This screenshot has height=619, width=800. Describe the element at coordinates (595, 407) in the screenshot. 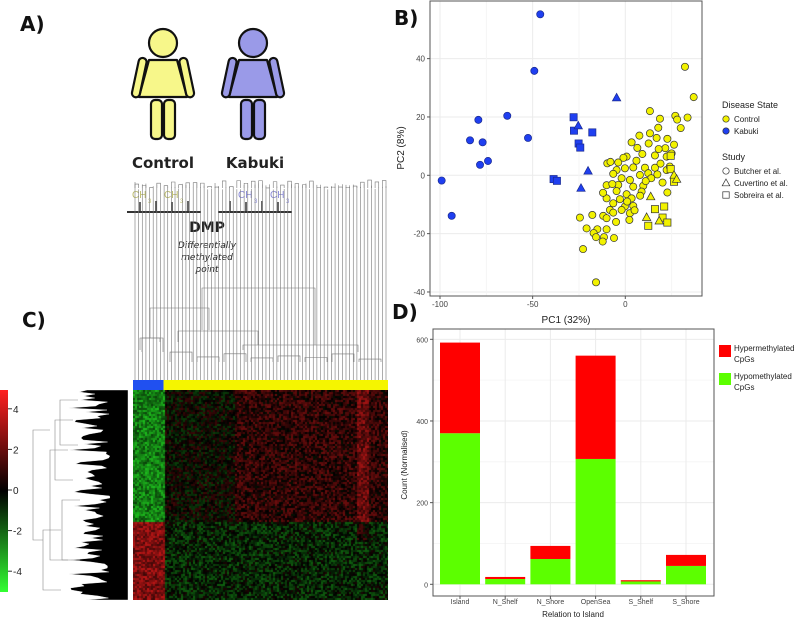

I see `bar-opensea-hyper` at that location.